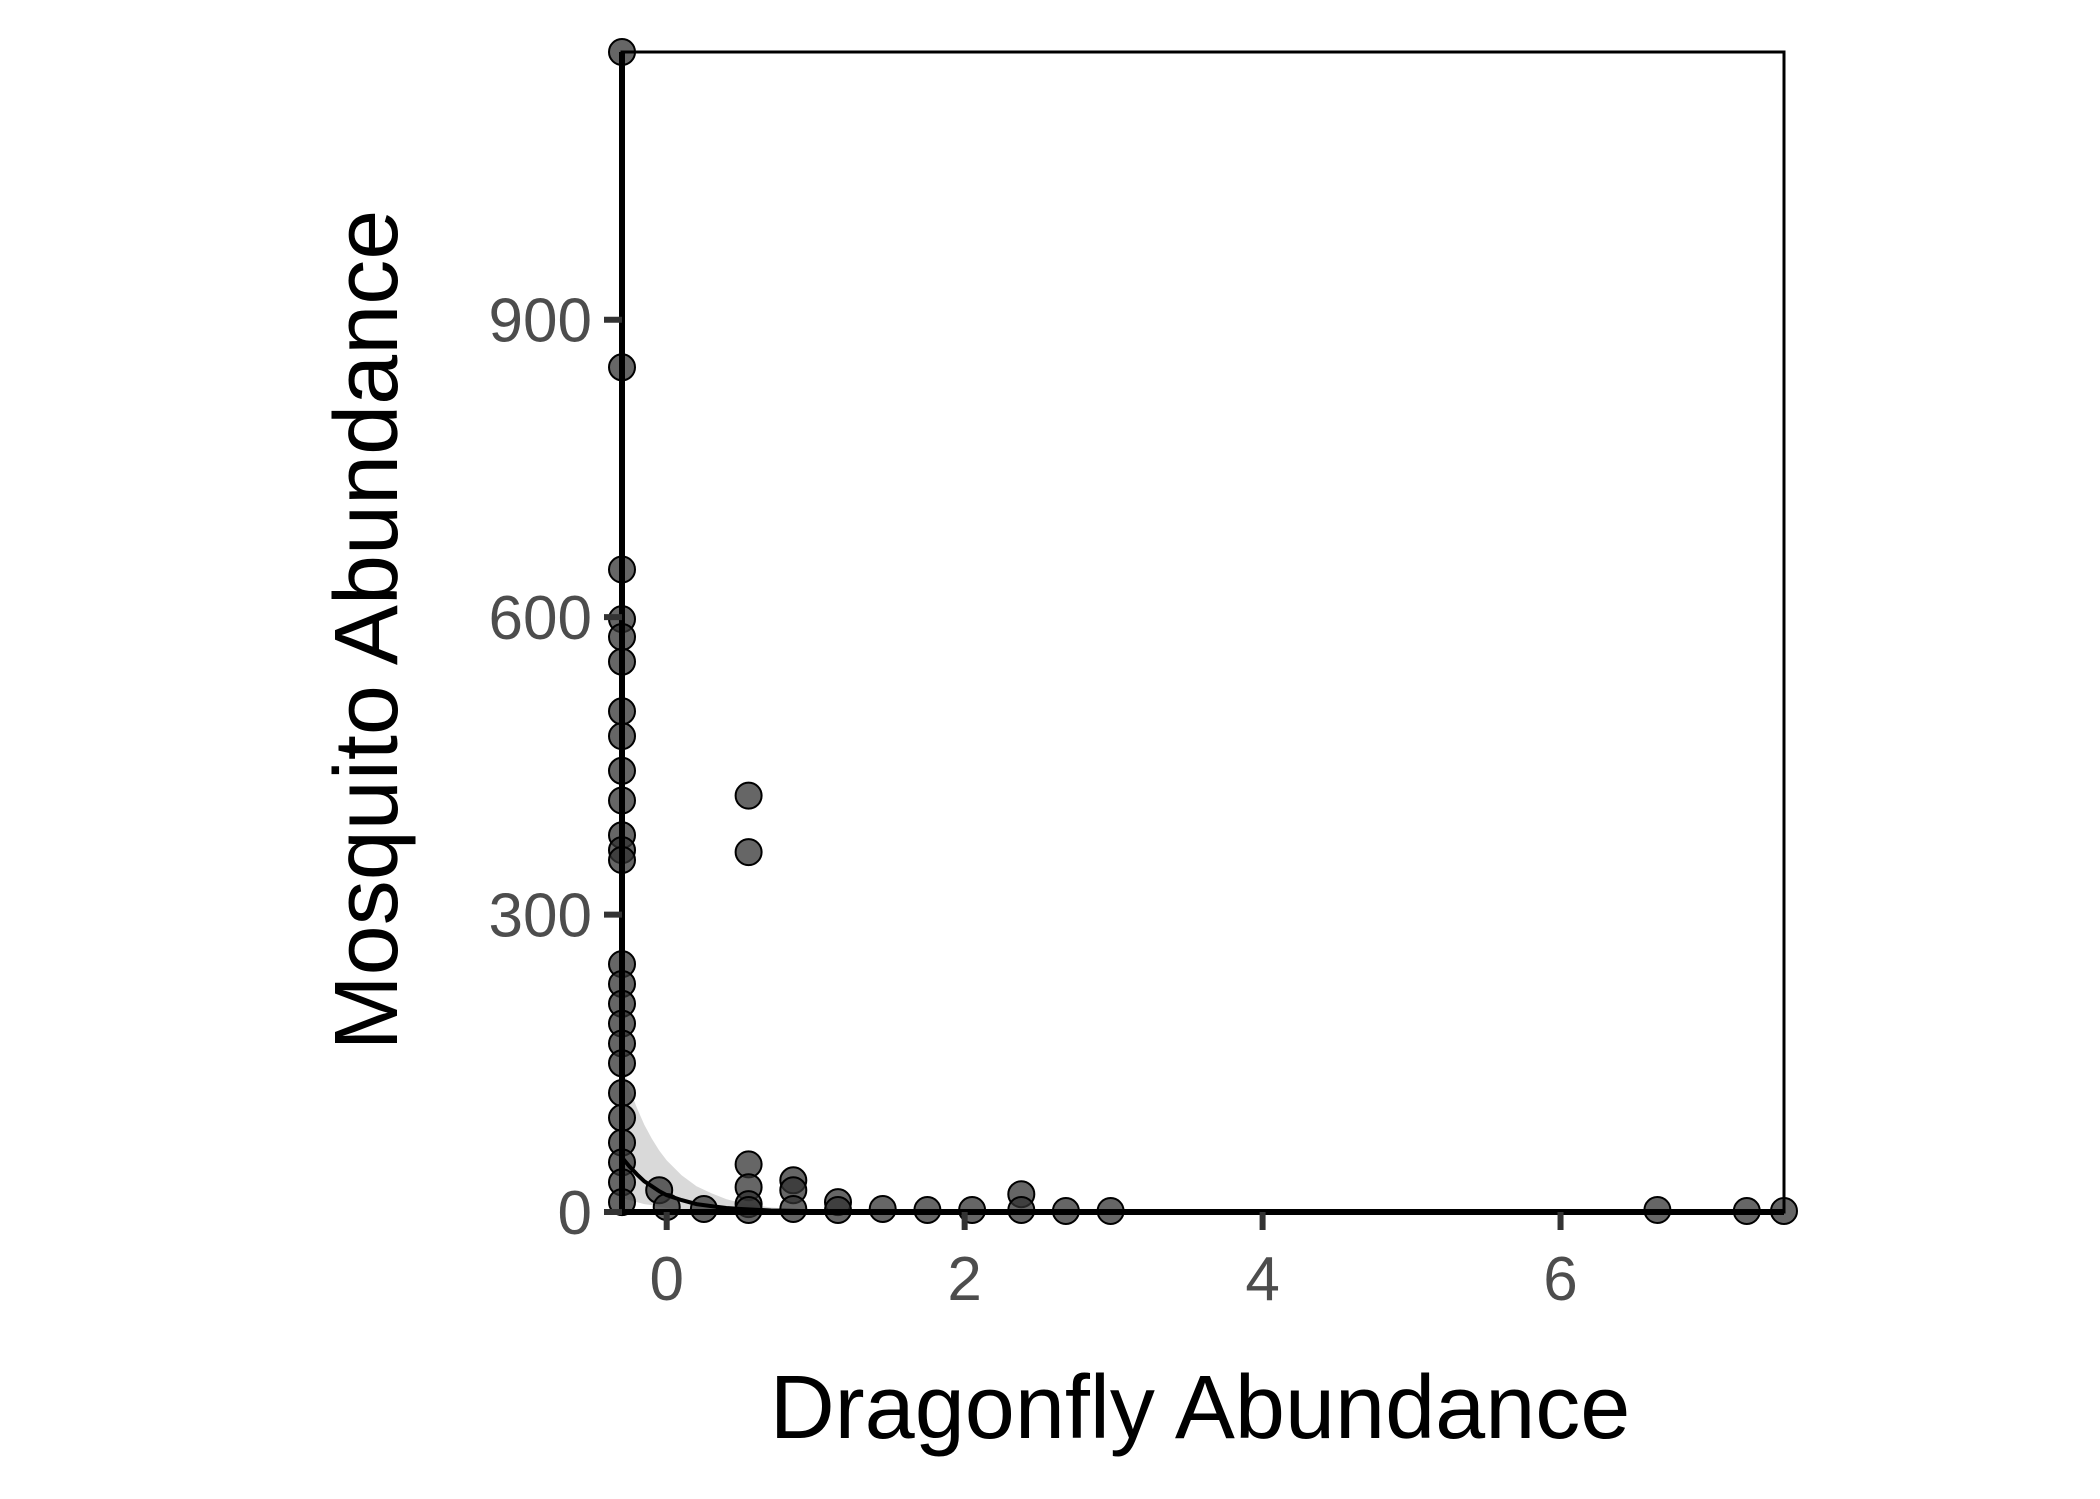 The height and width of the screenshot is (1499, 2100). Describe the element at coordinates (540, 618) in the screenshot. I see `y-tick-label: 600` at that location.